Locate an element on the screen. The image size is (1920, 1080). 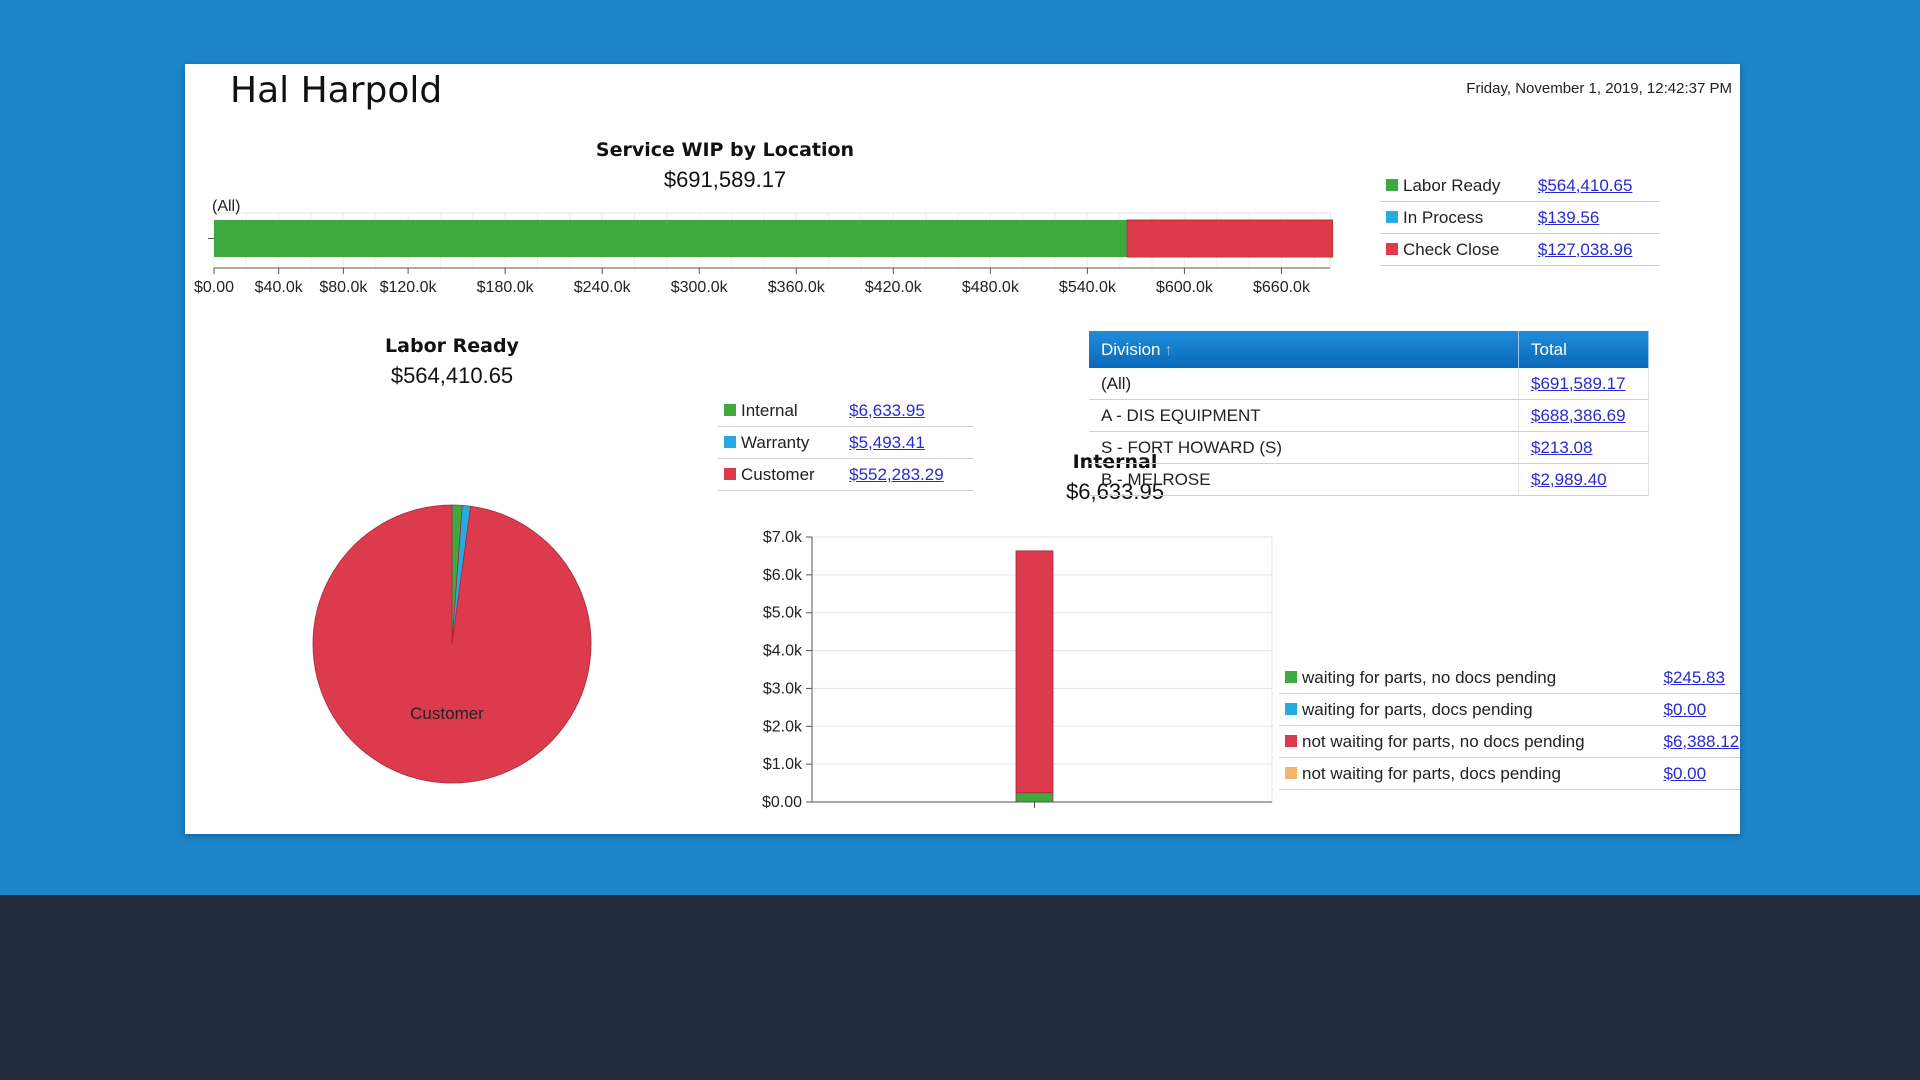
division-cell: A - DIS EQUIPMENT is located at coordinates (1304, 415).